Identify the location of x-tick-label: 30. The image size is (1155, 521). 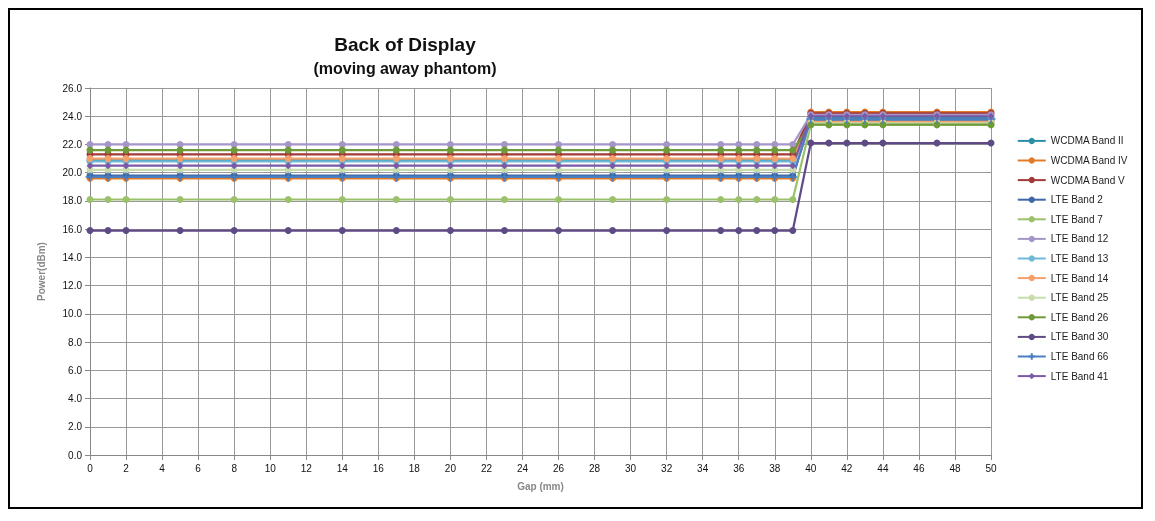
(631, 468).